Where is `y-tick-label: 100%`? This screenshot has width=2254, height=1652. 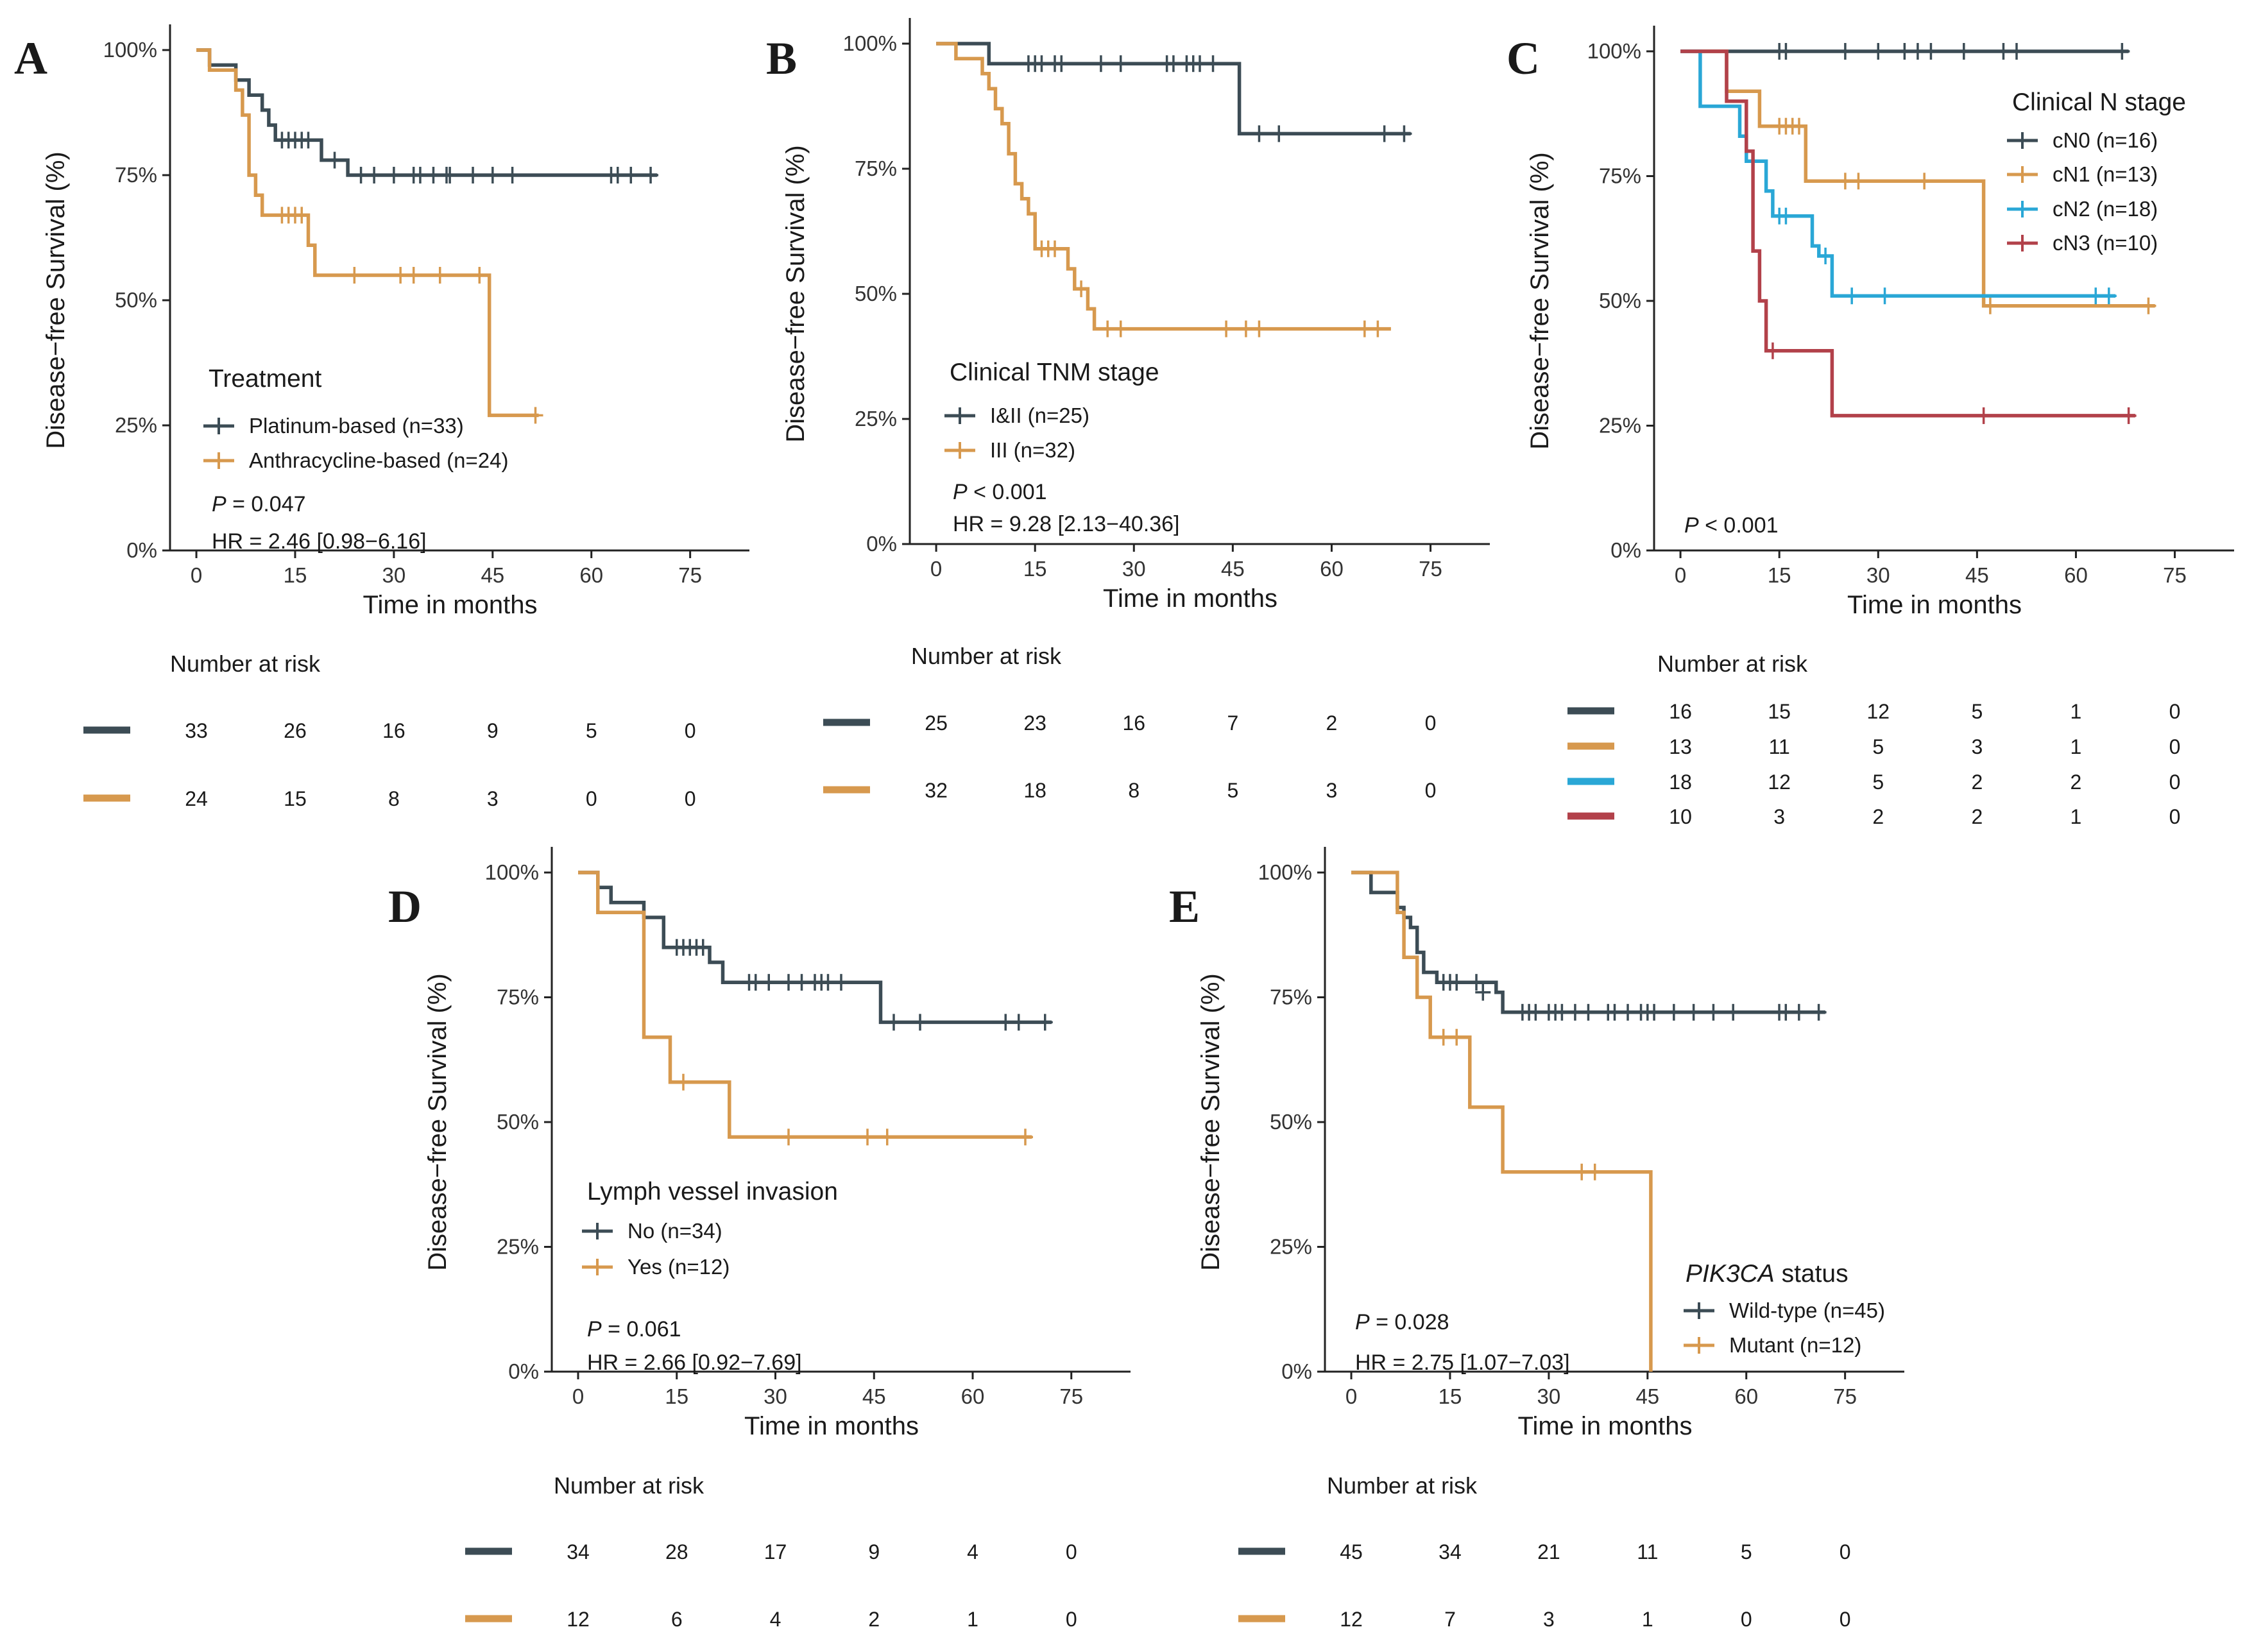
y-tick-label: 100% is located at coordinates (512, 872).